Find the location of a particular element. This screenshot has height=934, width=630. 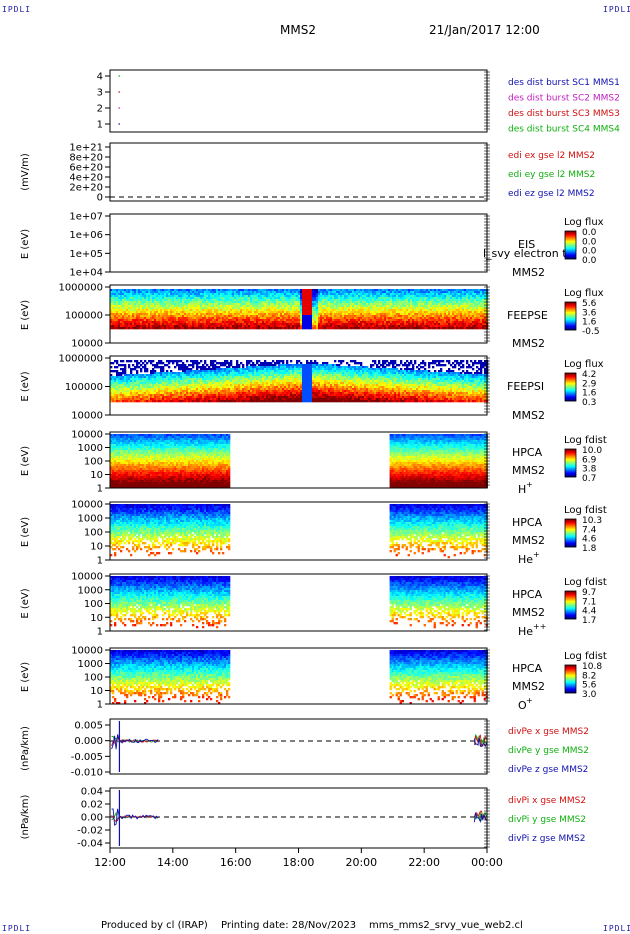

colorbar-tick-label: 10.3 is located at coordinates (592, 521).